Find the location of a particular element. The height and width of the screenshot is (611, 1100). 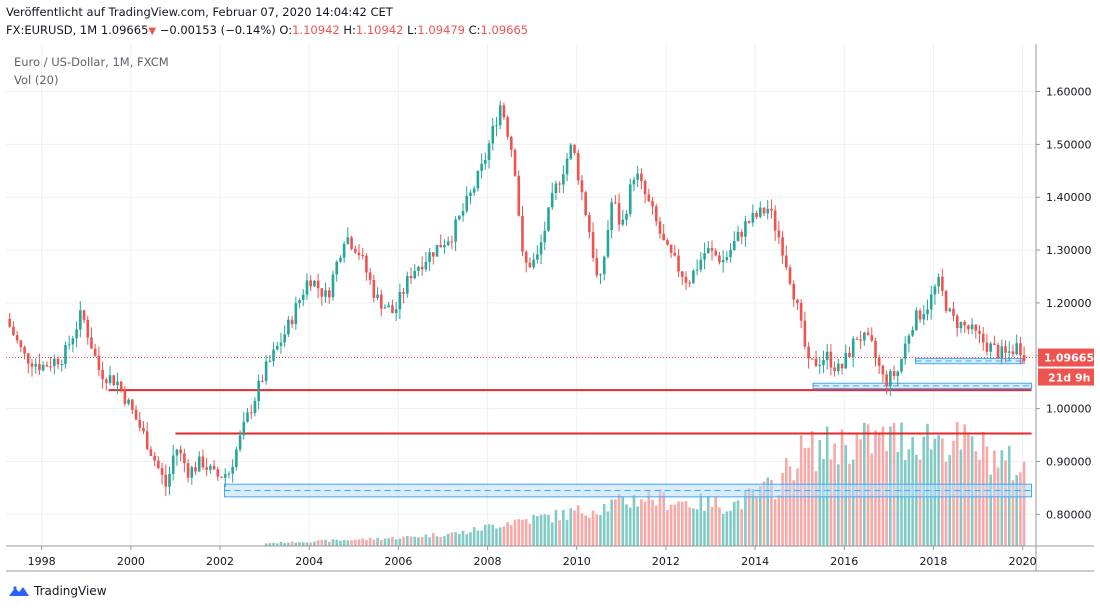

footer-branding: TradingView is located at coordinates (57, 591).